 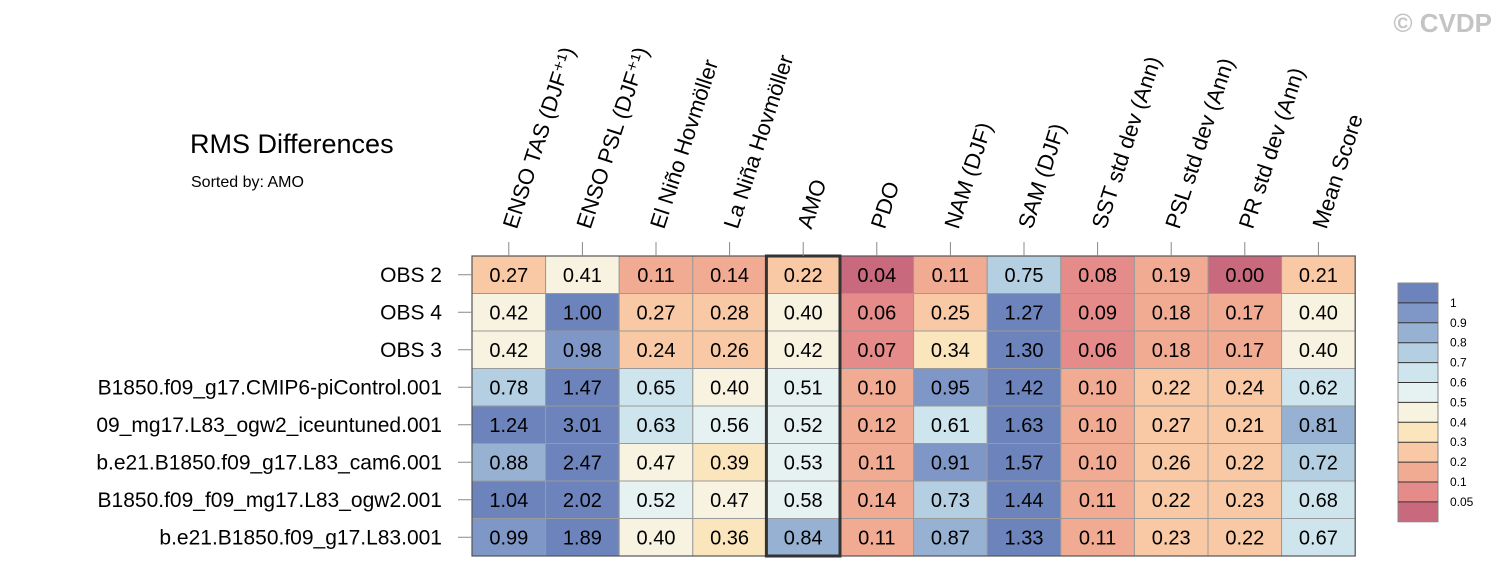 What do you see at coordinates (1458, 482) in the screenshot?
I see `legend-label: 0.1` at bounding box center [1458, 482].